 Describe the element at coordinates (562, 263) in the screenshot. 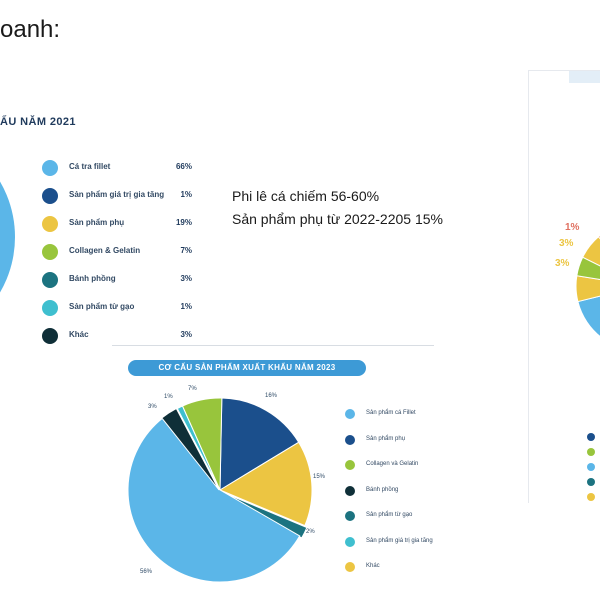

I see `right-label-3: 3%` at that location.